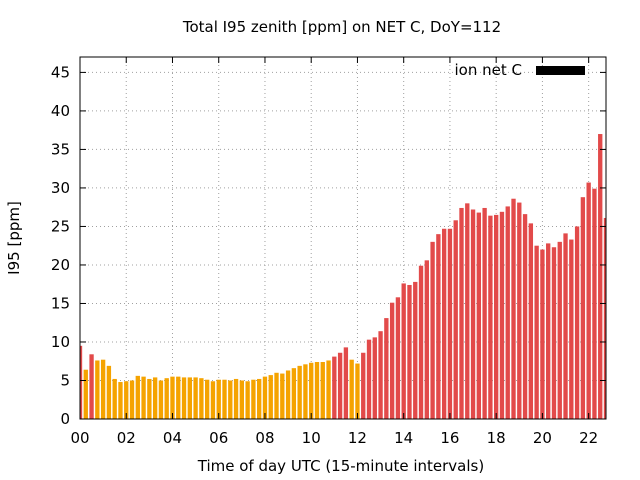 This screenshot has height=480, width=640. I want to click on x-tick-label: 20, so click(542, 438).